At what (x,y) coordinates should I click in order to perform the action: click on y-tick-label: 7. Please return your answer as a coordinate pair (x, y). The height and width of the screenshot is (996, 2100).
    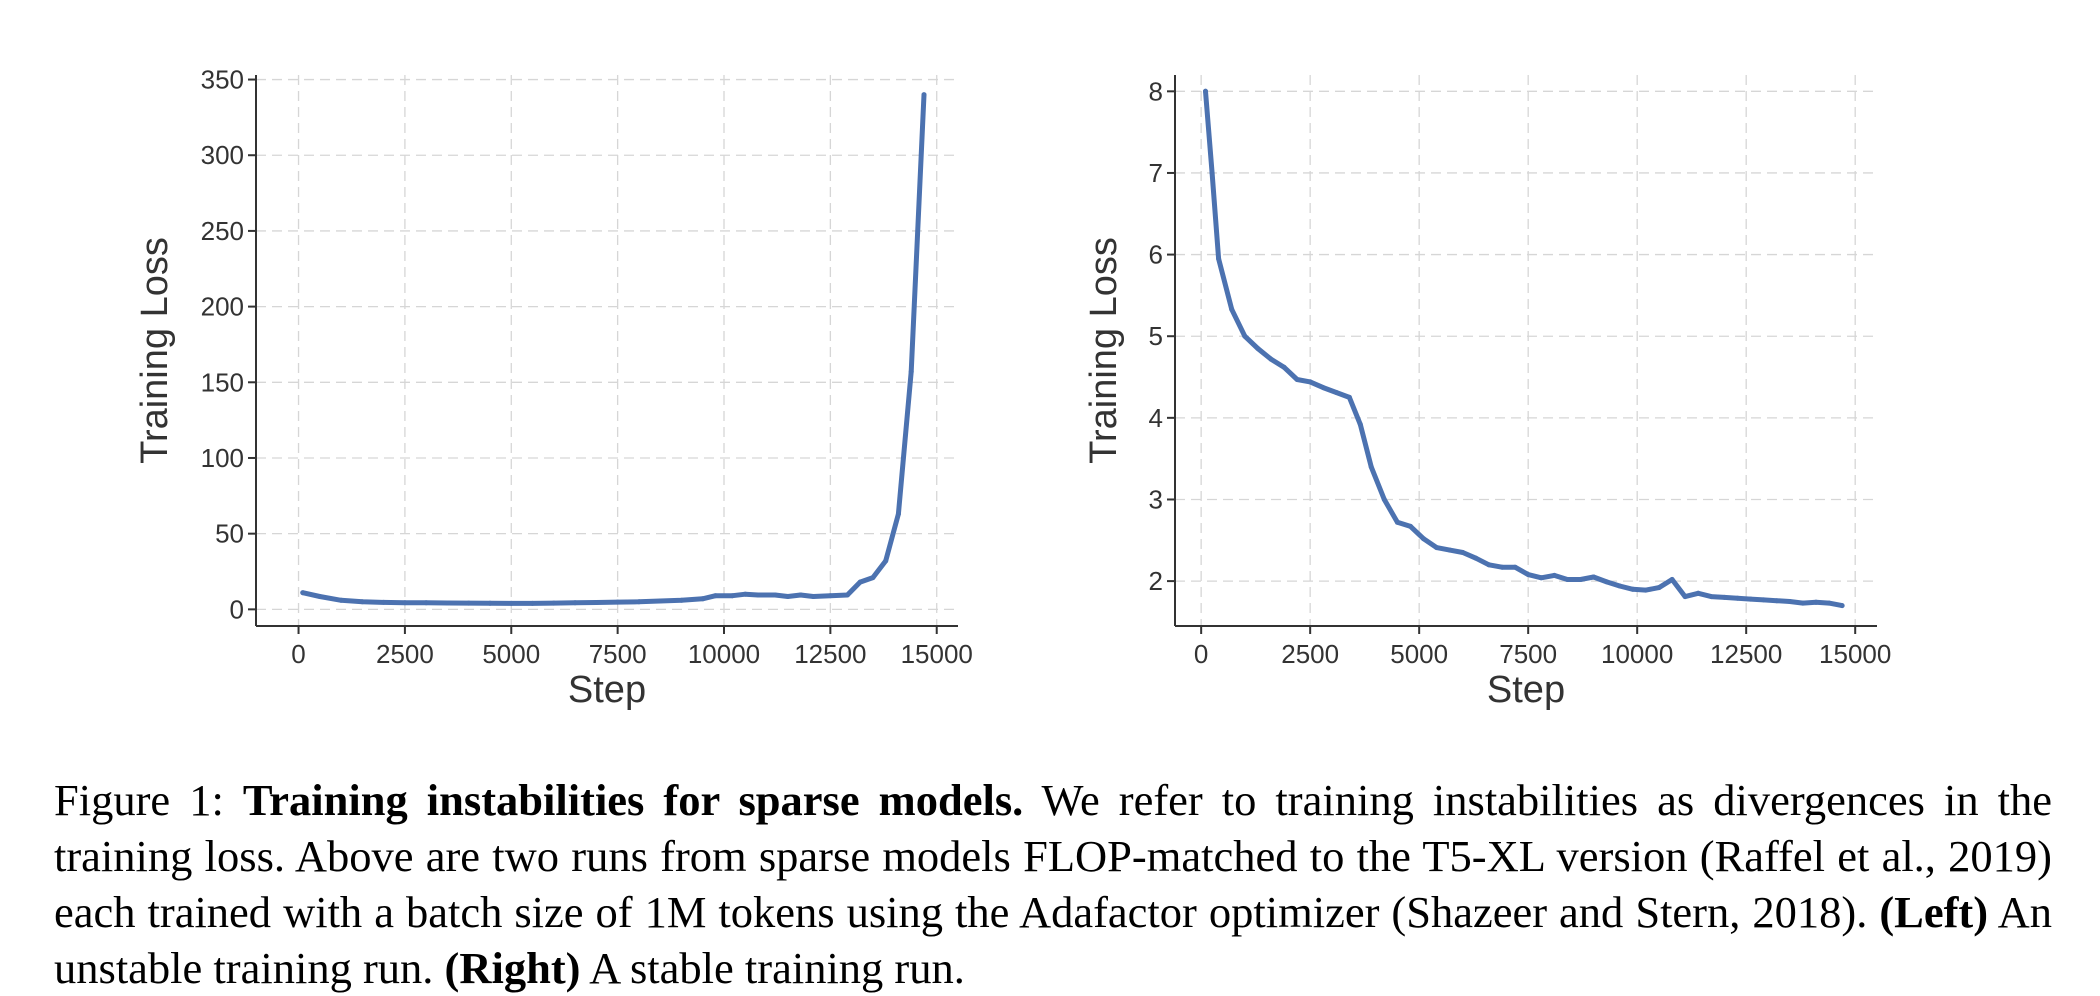
    Looking at the image, I should click on (1156, 173).